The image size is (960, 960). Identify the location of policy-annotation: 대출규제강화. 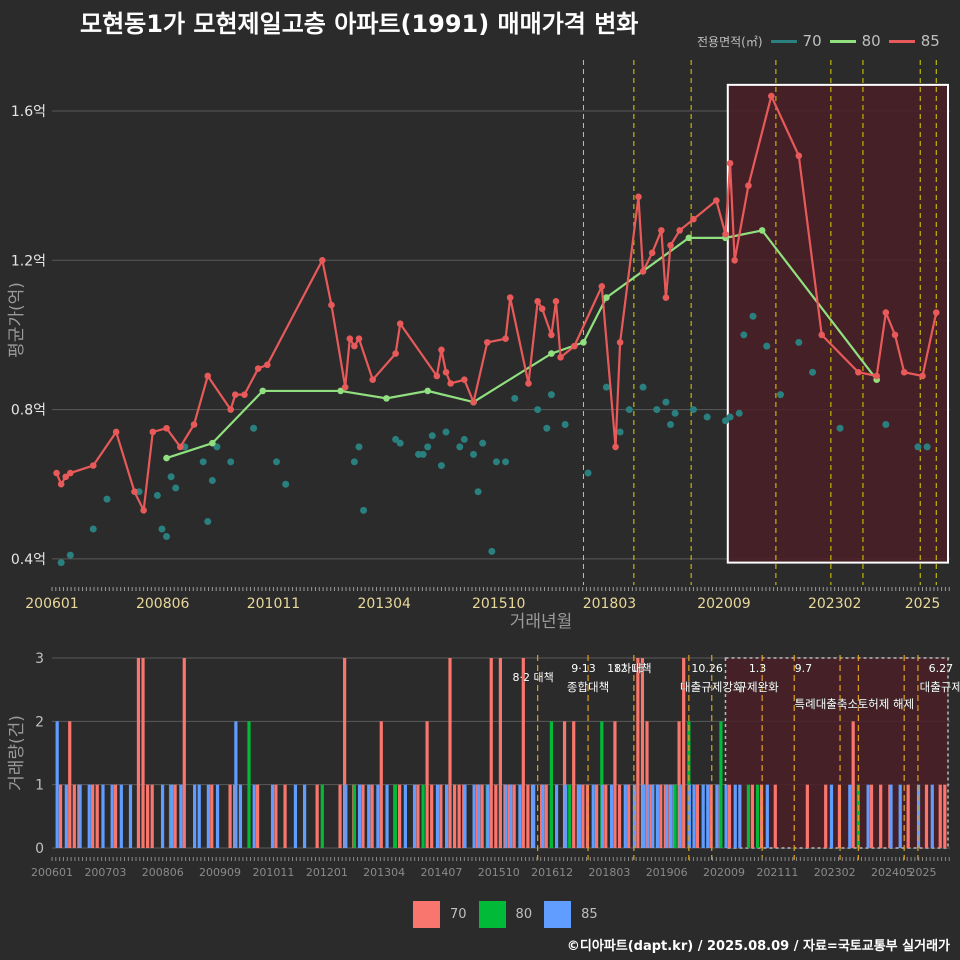
(712, 687).